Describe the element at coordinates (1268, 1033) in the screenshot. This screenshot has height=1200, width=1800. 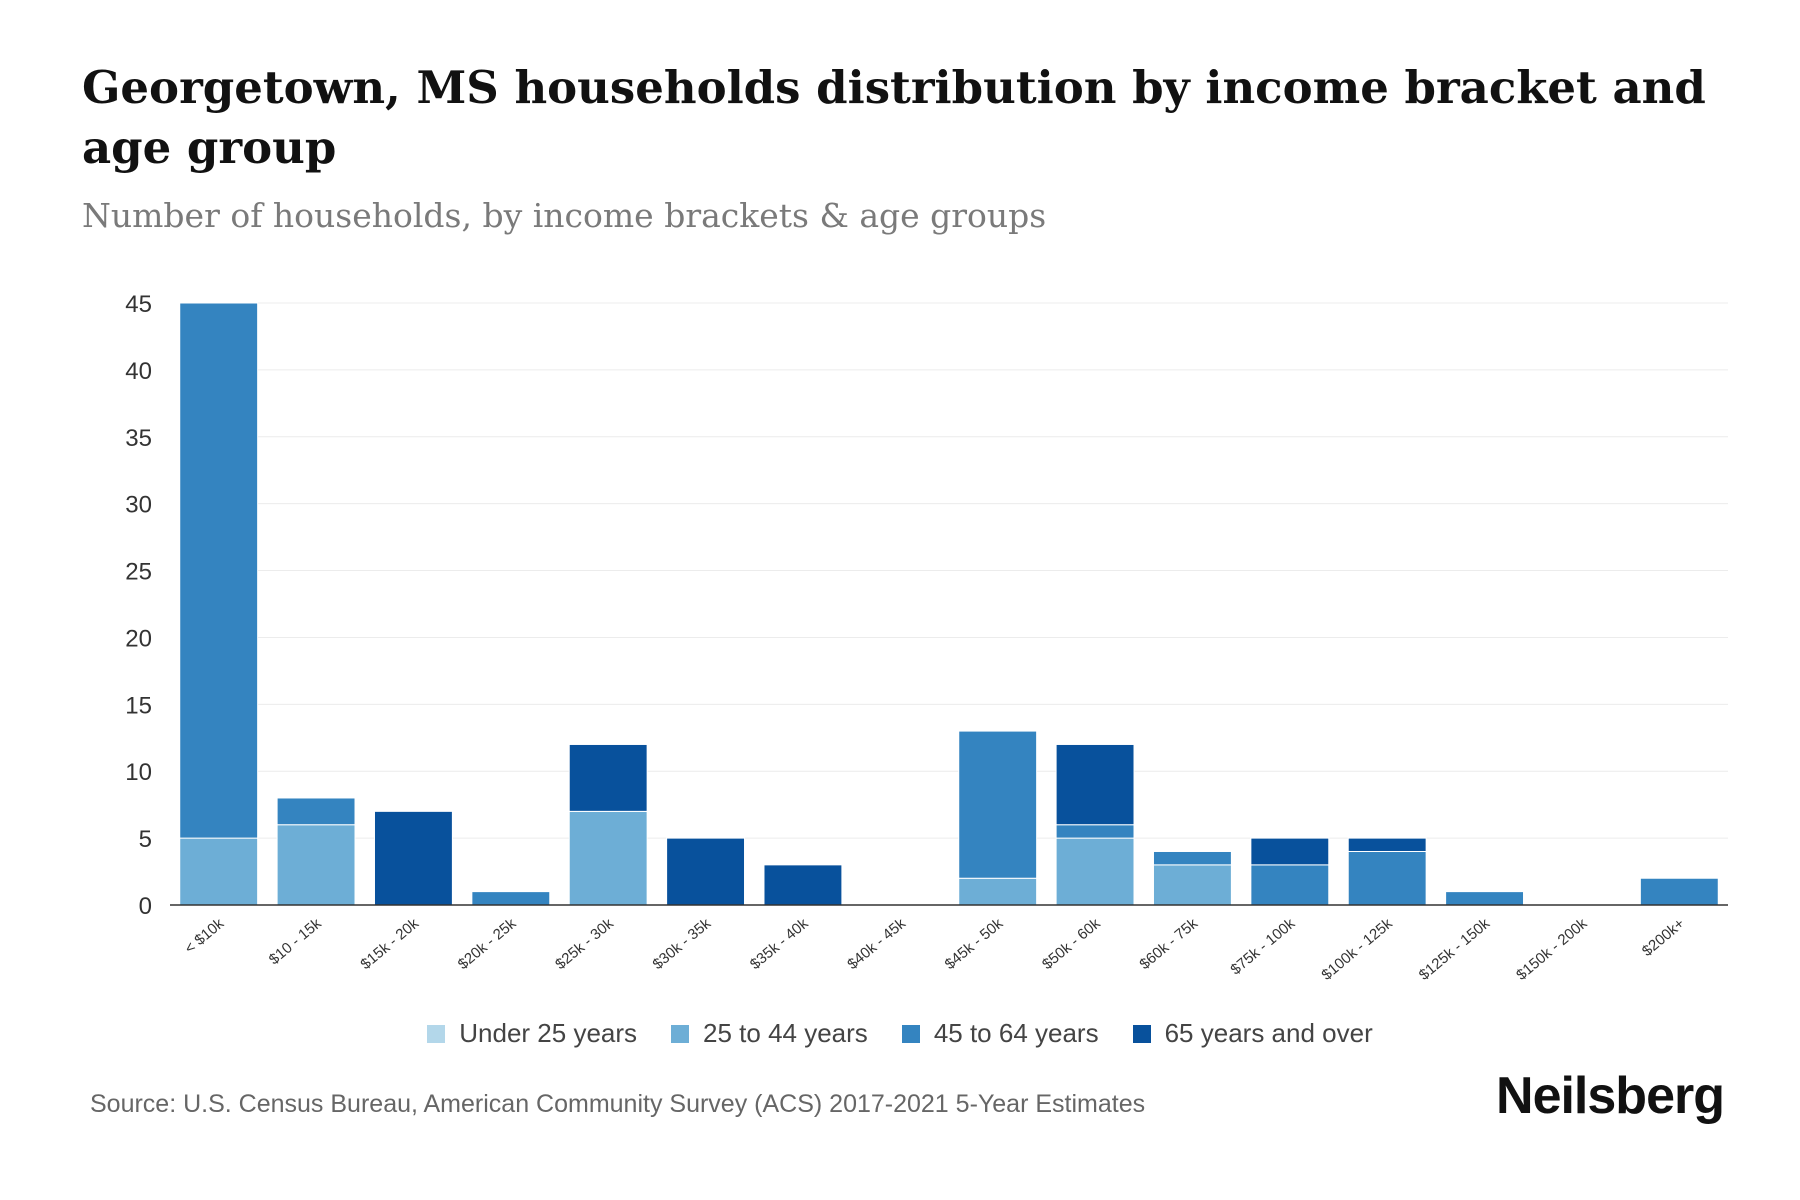
I see `legend-label-65-over: 65 years and over` at that location.